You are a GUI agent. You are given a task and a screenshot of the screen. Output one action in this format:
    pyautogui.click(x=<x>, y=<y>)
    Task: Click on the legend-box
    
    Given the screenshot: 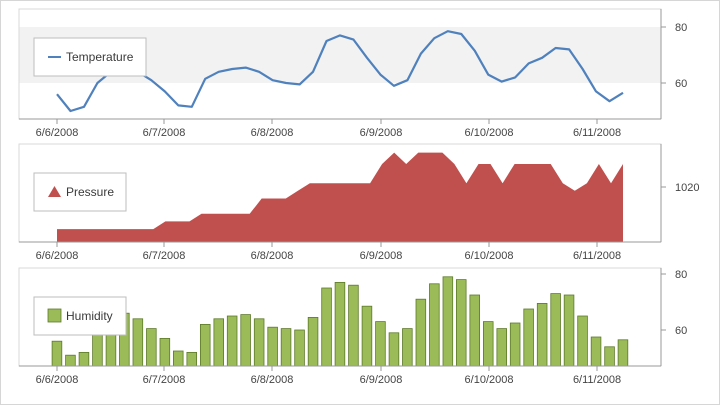 What is the action you would take?
    pyautogui.click(x=80, y=192)
    